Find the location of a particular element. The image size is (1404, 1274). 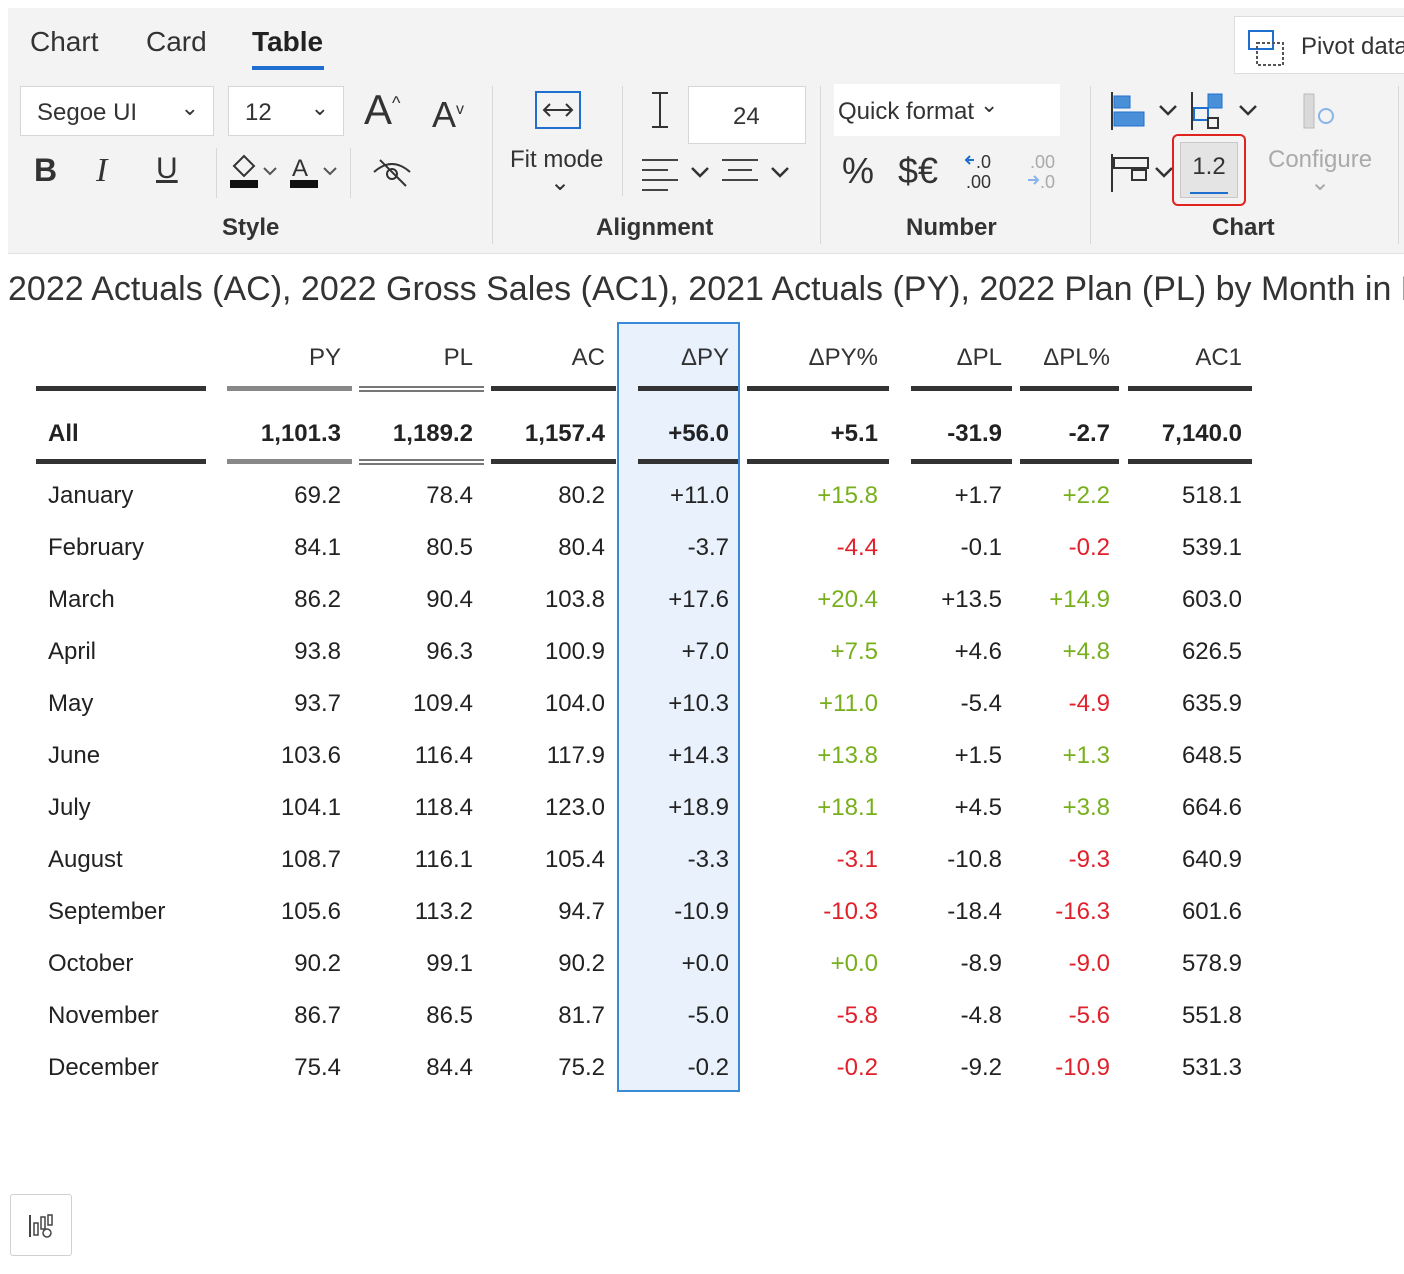

table-cell: 531.3 is located at coordinates (1211, 1067).